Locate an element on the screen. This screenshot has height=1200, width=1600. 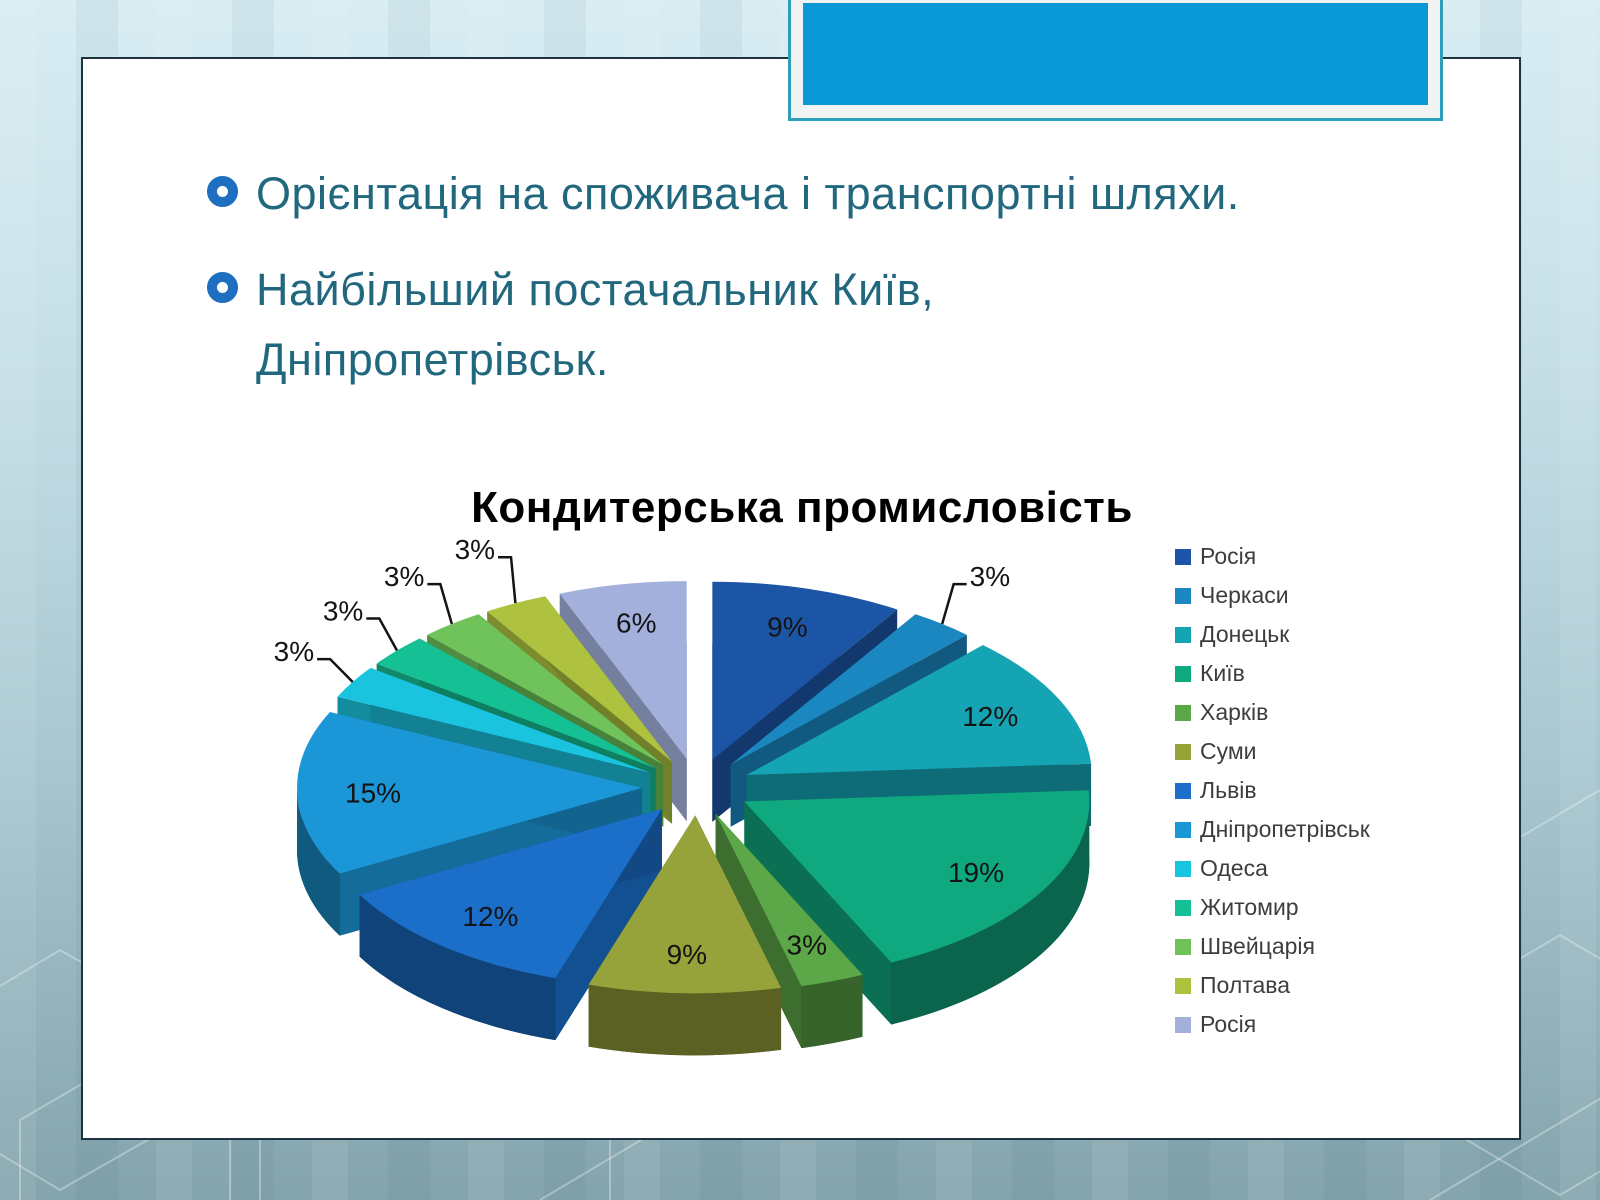
pie-value-label: 6% is located at coordinates (636, 623).